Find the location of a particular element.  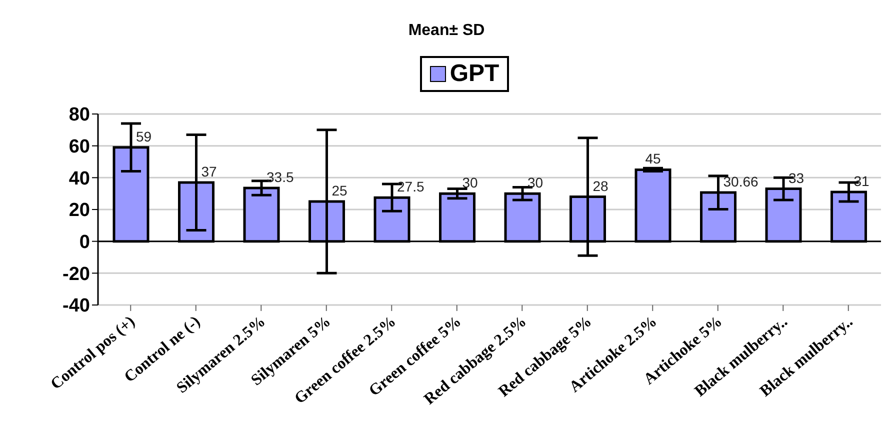

data-label: 28 is located at coordinates (600, 186).